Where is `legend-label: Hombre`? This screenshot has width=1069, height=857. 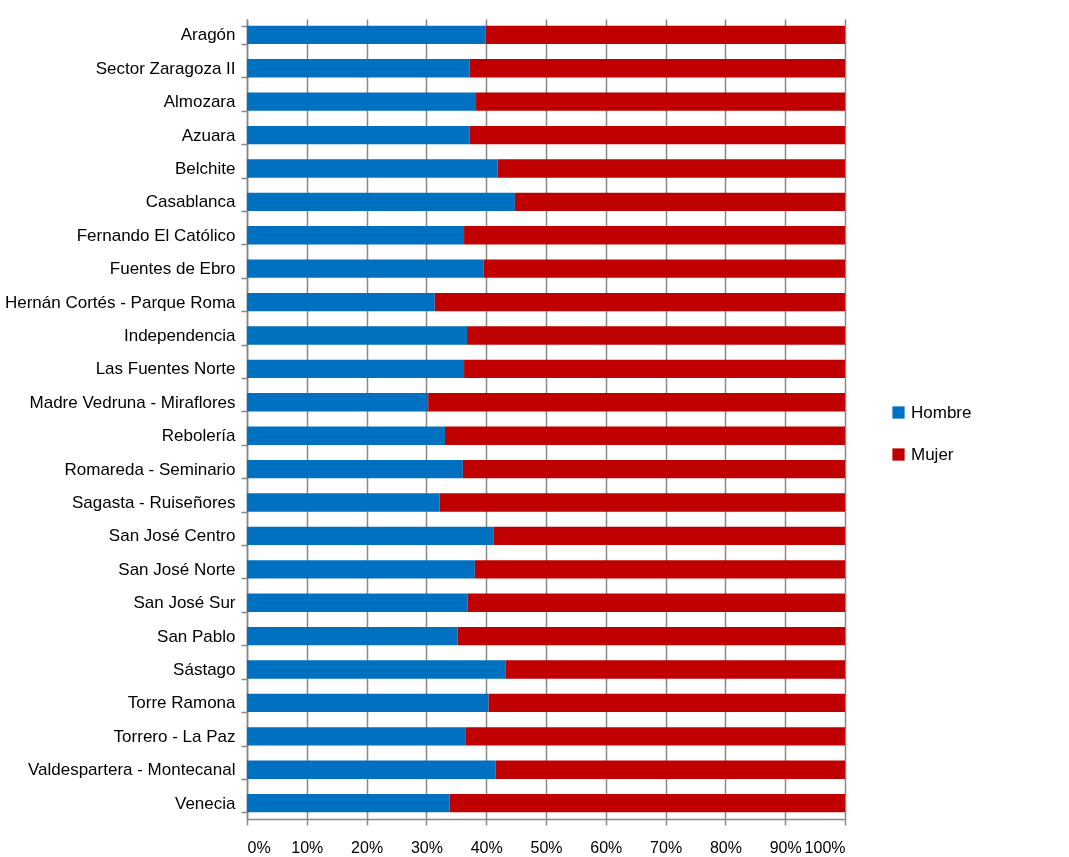
legend-label: Hombre is located at coordinates (941, 412).